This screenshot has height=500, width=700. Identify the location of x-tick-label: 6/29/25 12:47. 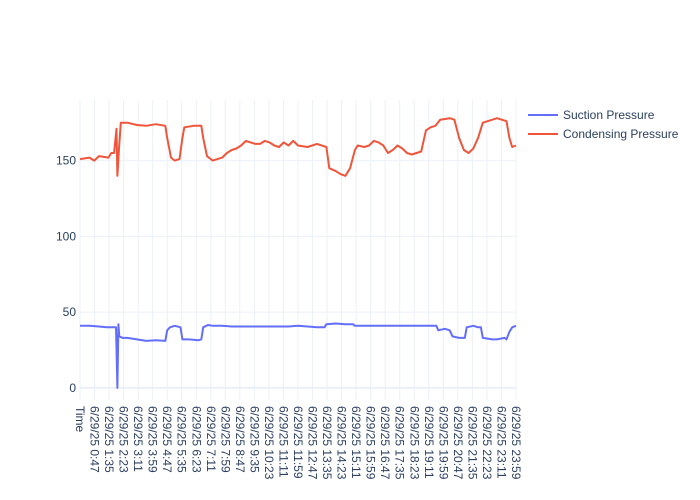
(313, 443).